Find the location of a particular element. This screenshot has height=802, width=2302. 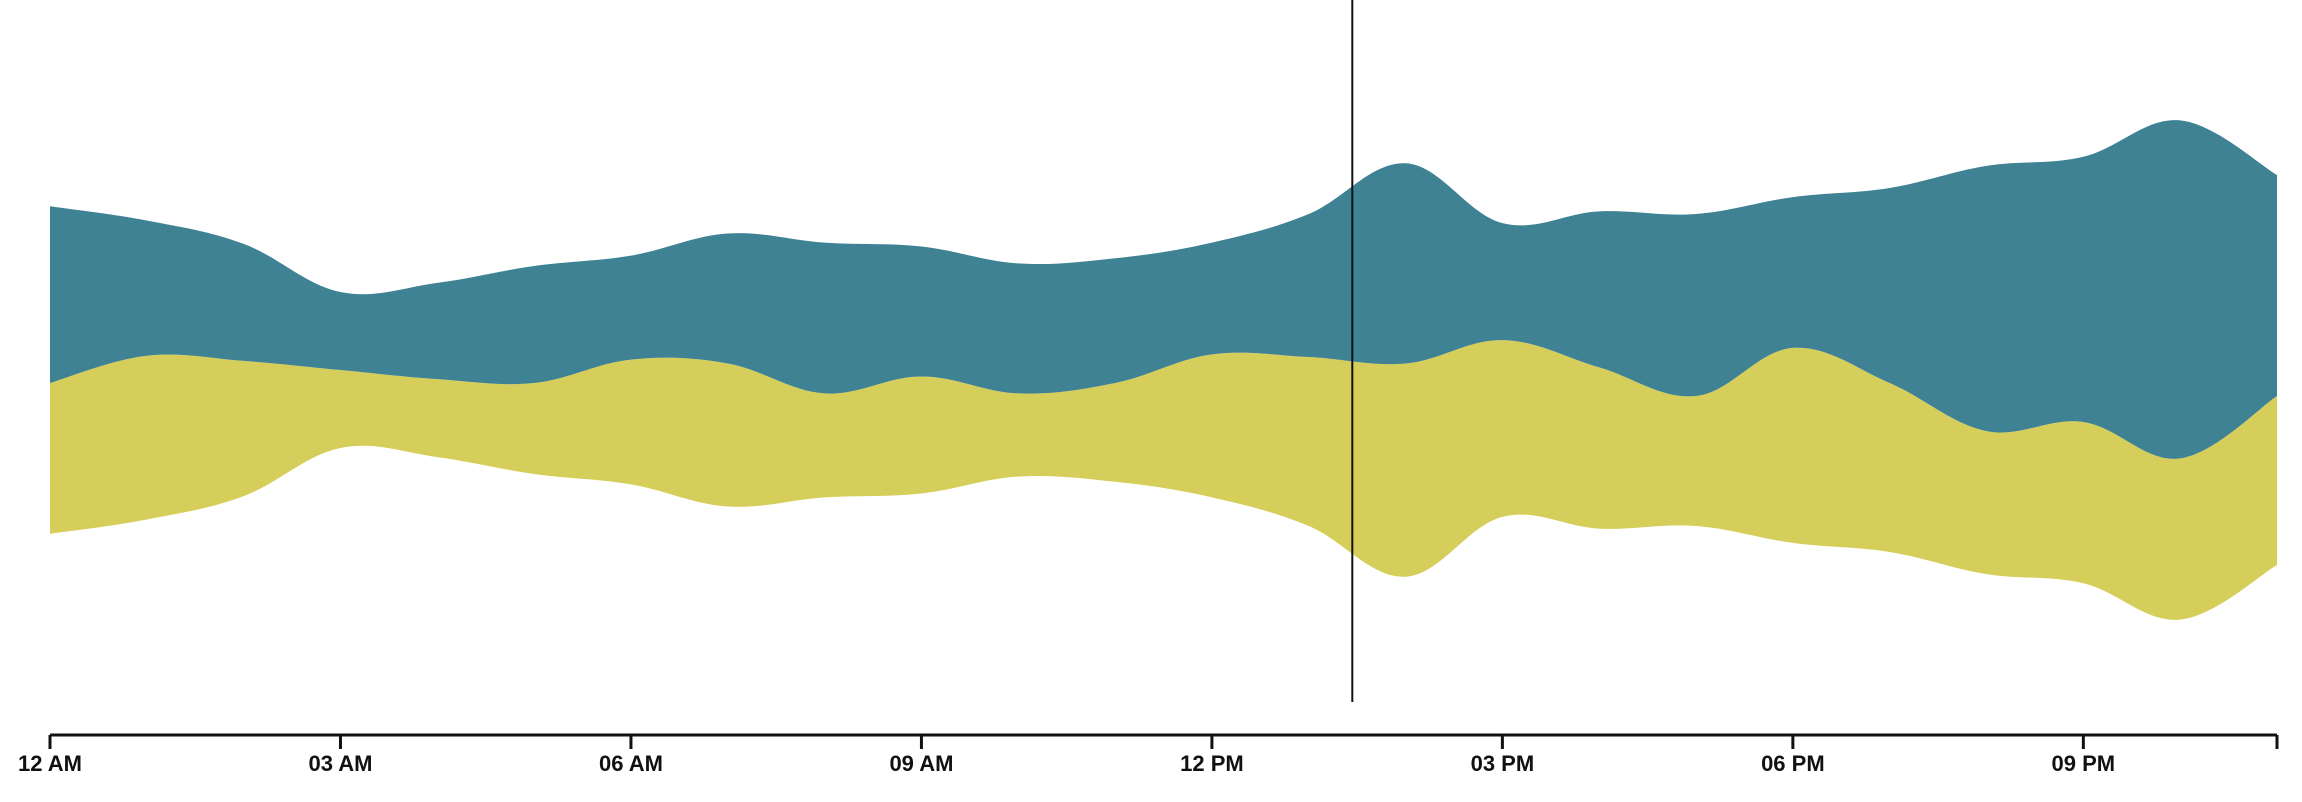

x-axis: 12 AM 03 AM 06 AM 09 AM 12 PM 03 PM 06 PM 09 PM is located at coordinates (1148, 754).